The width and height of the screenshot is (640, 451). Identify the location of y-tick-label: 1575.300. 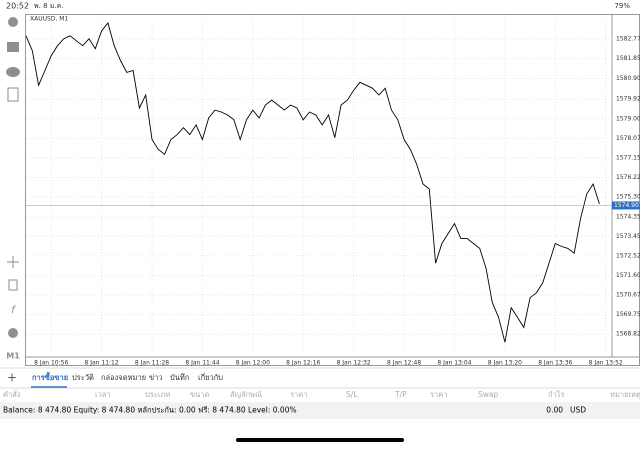
(628, 197).